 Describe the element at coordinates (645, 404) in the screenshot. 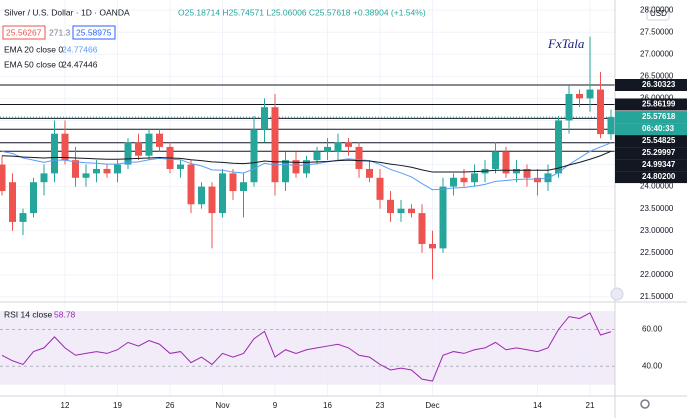

I see `settings-icon` at that location.